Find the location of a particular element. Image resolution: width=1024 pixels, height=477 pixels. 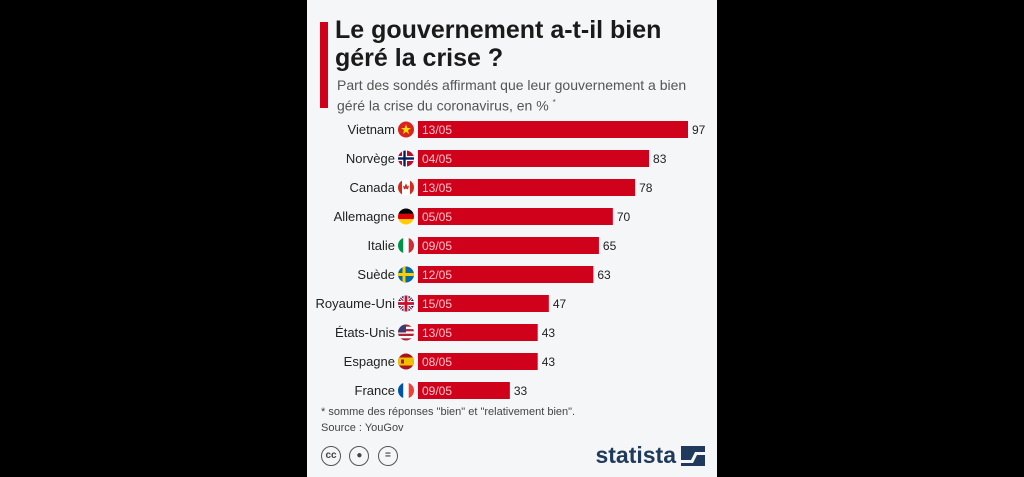

category-label: Vietnam is located at coordinates (371, 129).